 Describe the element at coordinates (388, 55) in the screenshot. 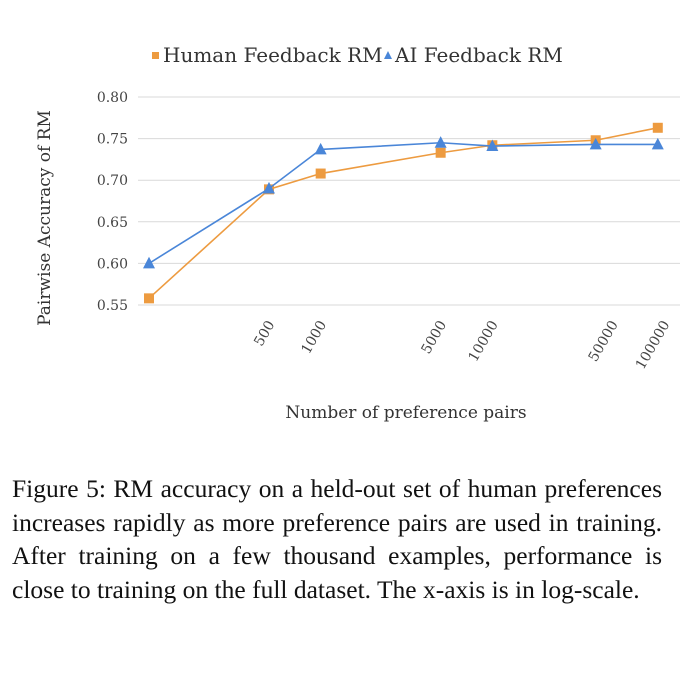

I see `legend-marker-triangle` at that location.